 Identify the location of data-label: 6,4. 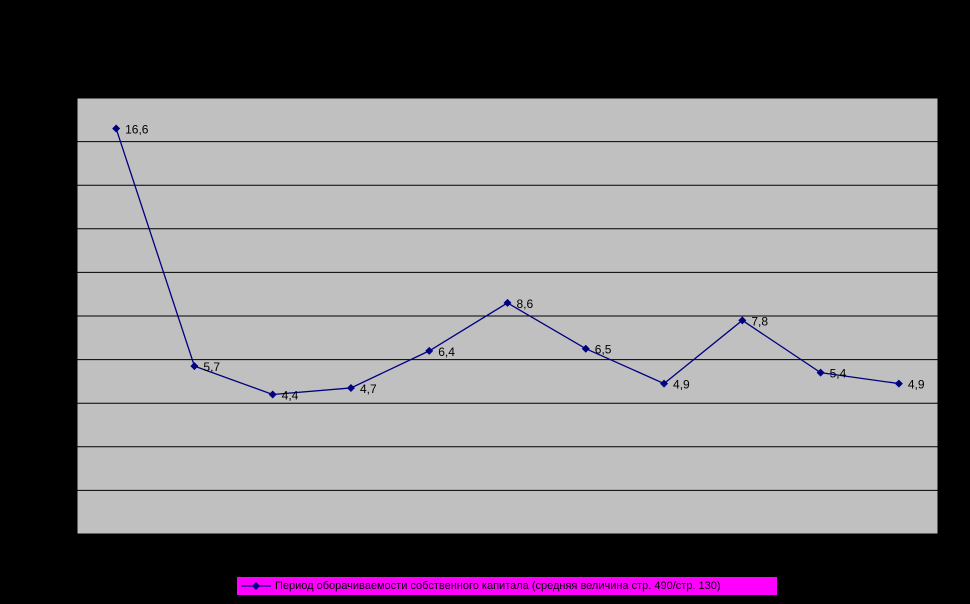
(446, 352).